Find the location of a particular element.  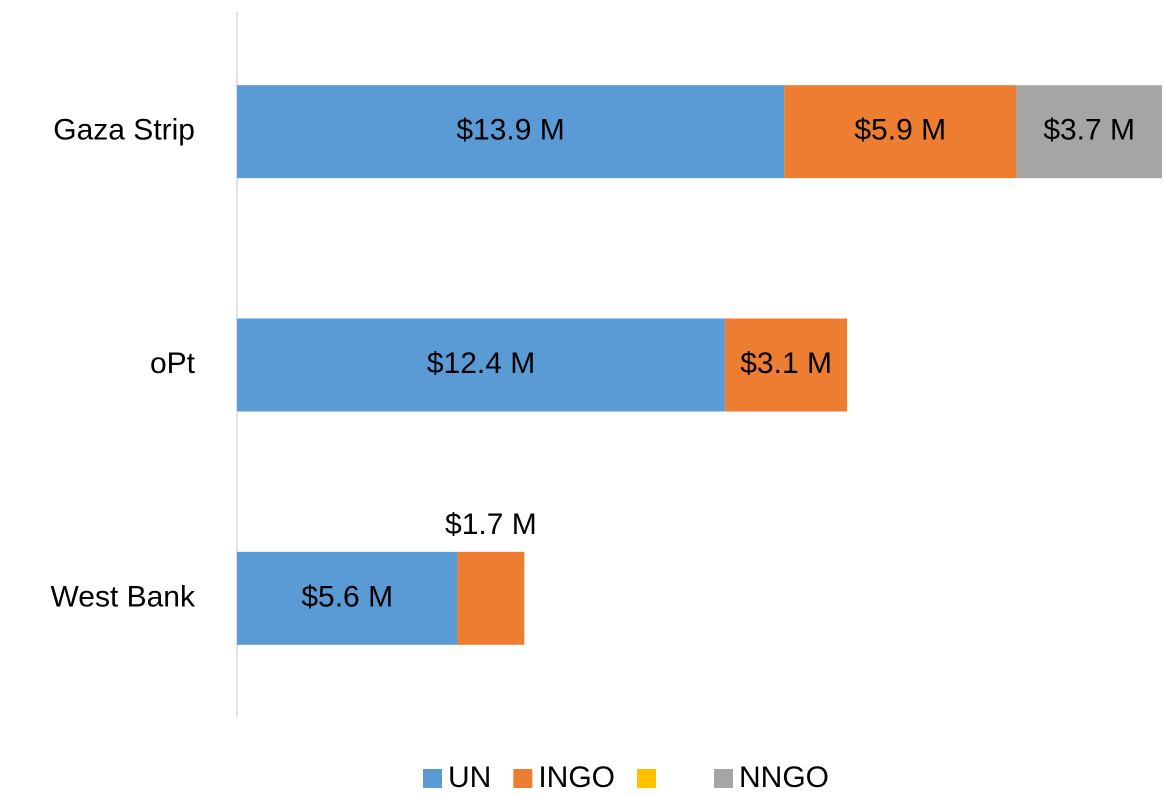

category-label: Gaza Strip is located at coordinates (124, 130).